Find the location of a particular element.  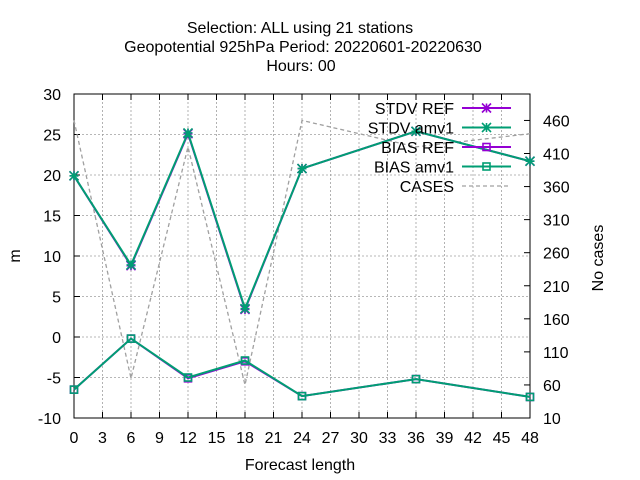

series-bias-amv1 is located at coordinates (302, 368).